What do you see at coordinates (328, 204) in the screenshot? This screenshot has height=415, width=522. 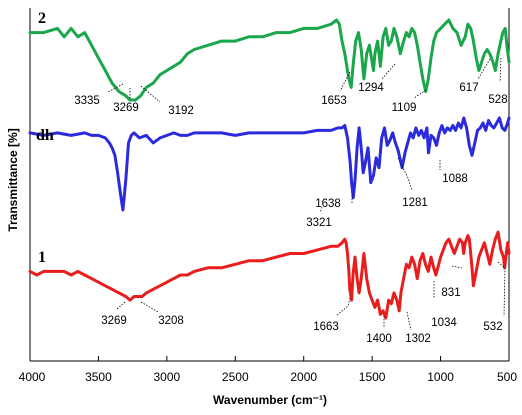 I see `peak-label: 1638` at bounding box center [328, 204].